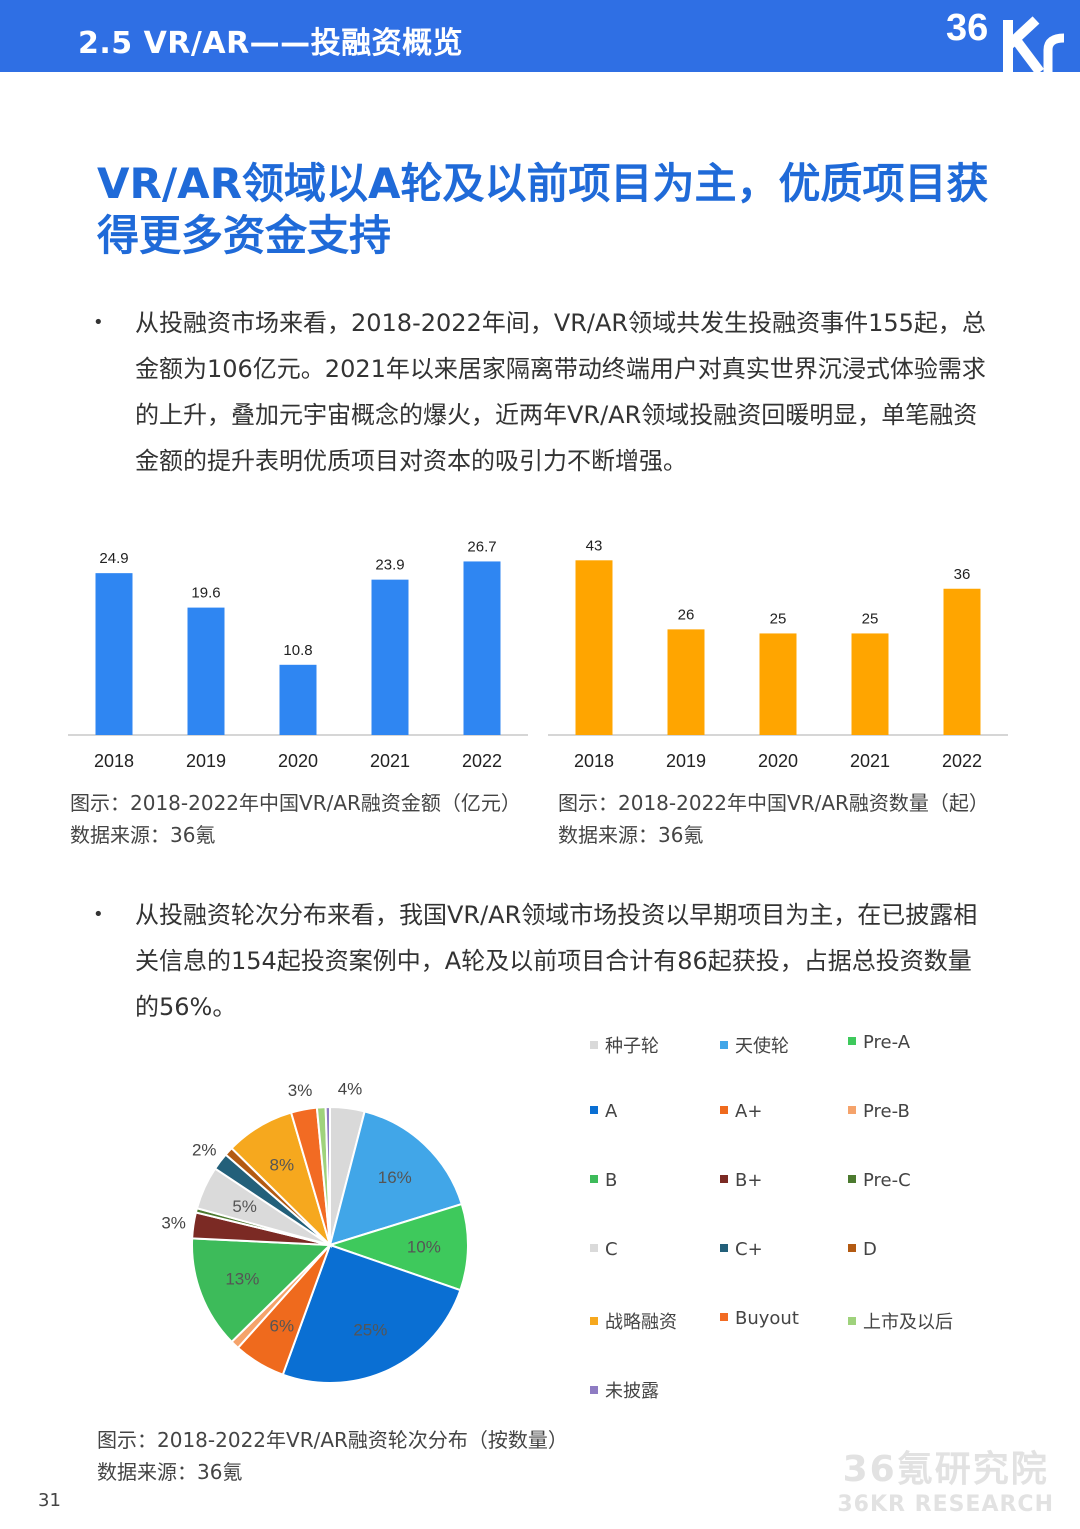  Describe the element at coordinates (350, 1088) in the screenshot. I see `pie-label-0: 4%` at that location.